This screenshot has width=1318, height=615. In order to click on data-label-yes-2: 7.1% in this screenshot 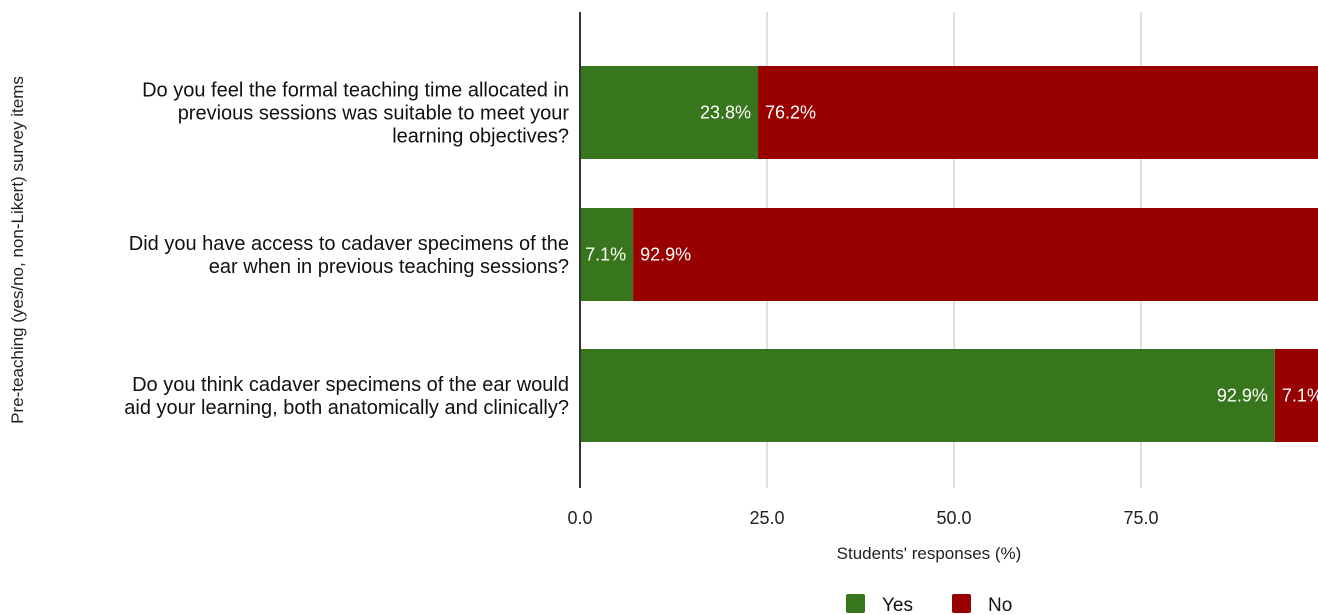, I will do `click(605, 255)`.